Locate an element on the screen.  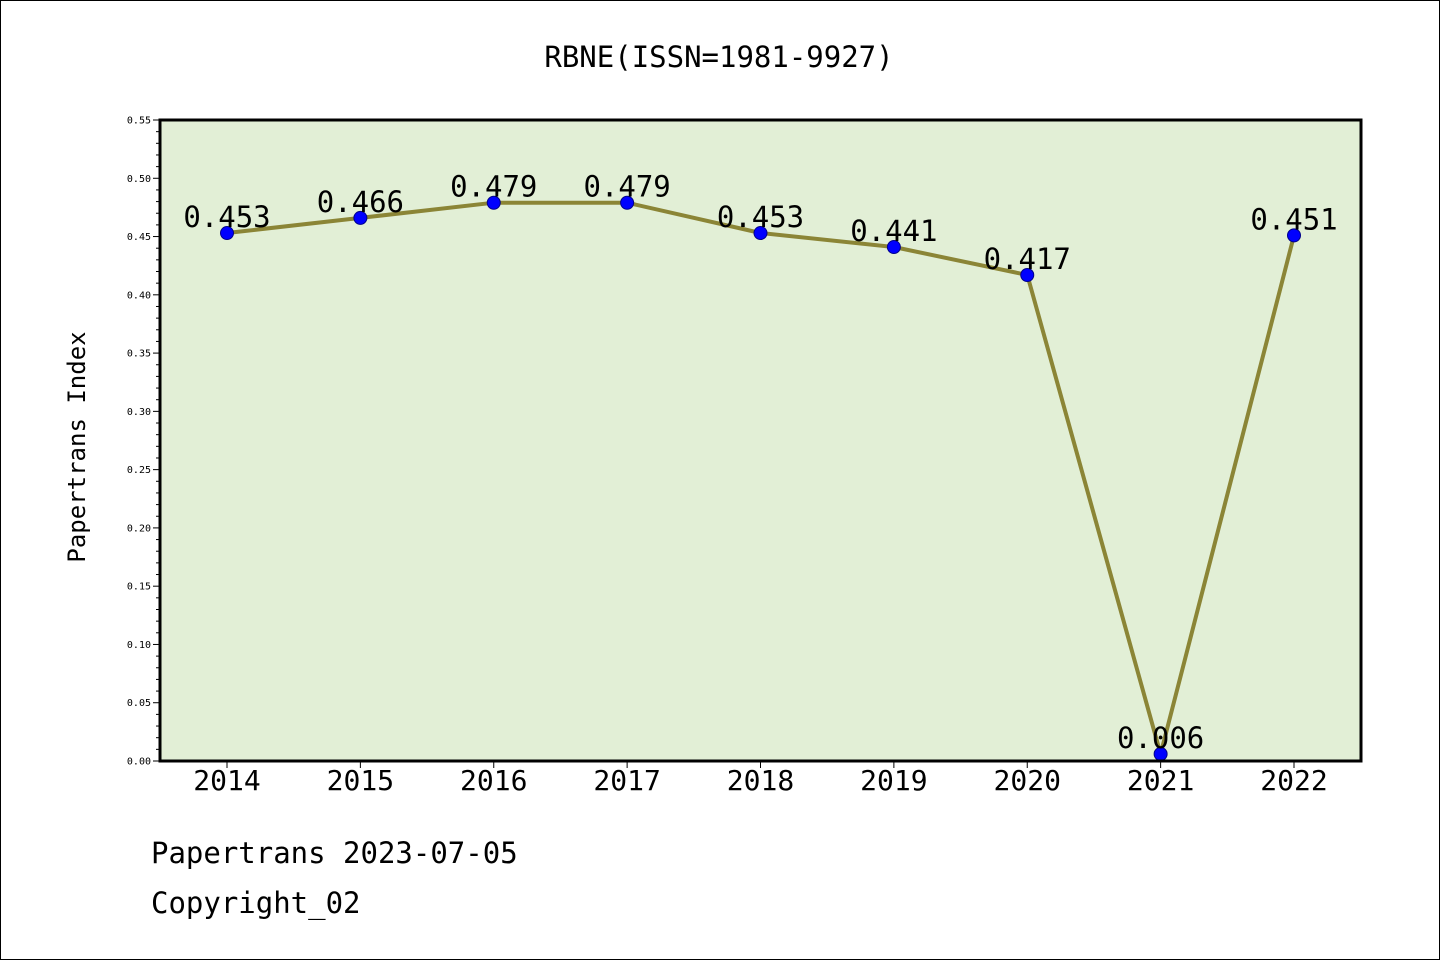
data-label: 0.466 is located at coordinates (360, 202).